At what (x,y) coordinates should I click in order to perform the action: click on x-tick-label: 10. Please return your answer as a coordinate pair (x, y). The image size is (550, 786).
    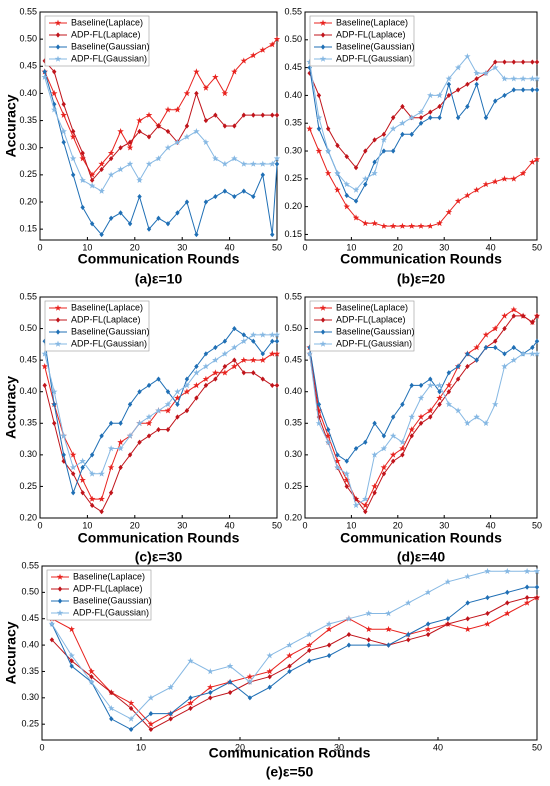
    Looking at the image, I should click on (351, 525).